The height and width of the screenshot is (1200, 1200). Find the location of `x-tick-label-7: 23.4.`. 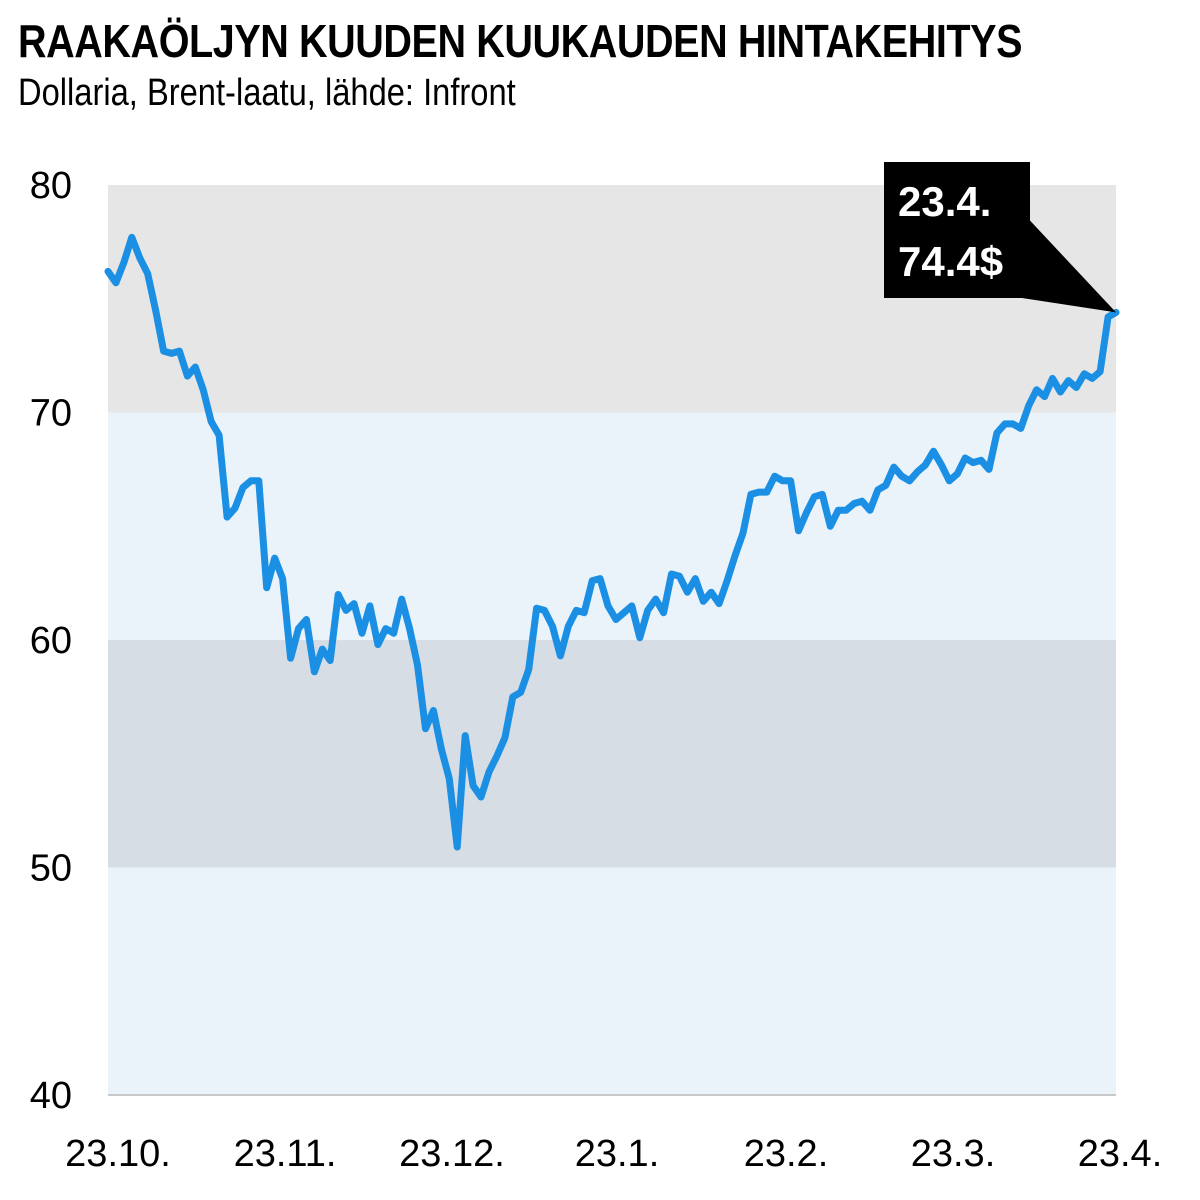

x-tick-label-7: 23.4. is located at coordinates (1120, 1154).